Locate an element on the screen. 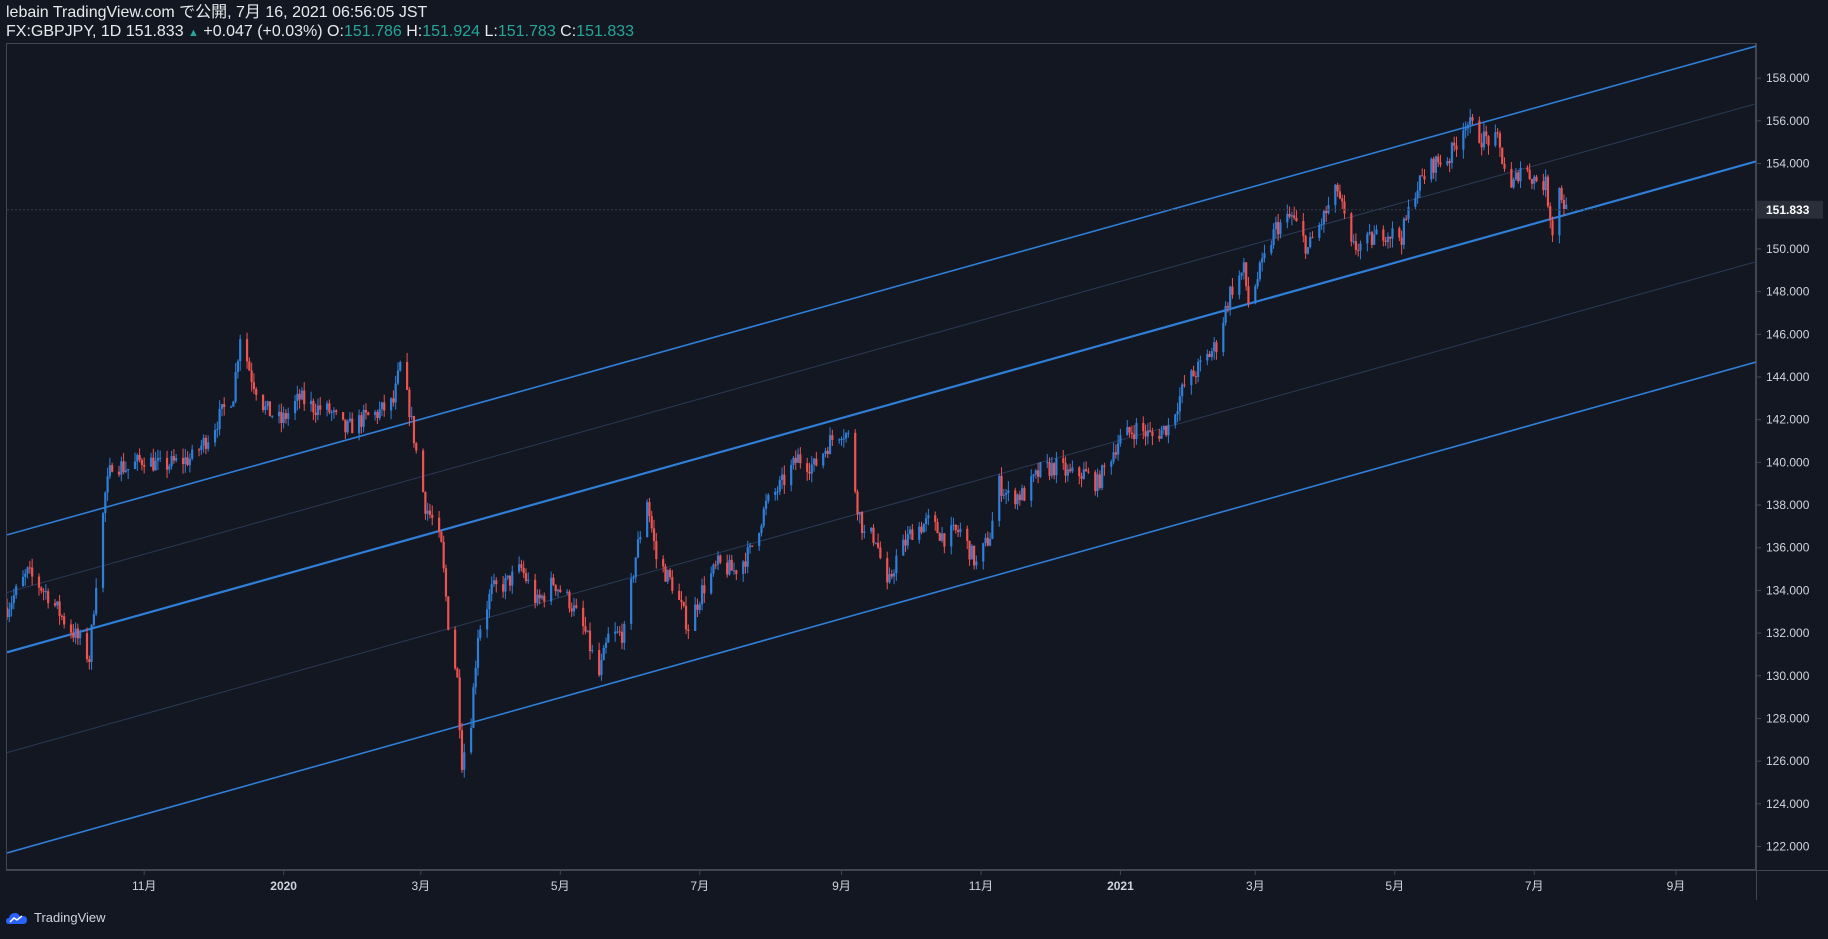 This screenshot has width=1828, height=939. footer-brand: TradingView is located at coordinates (56, 917).